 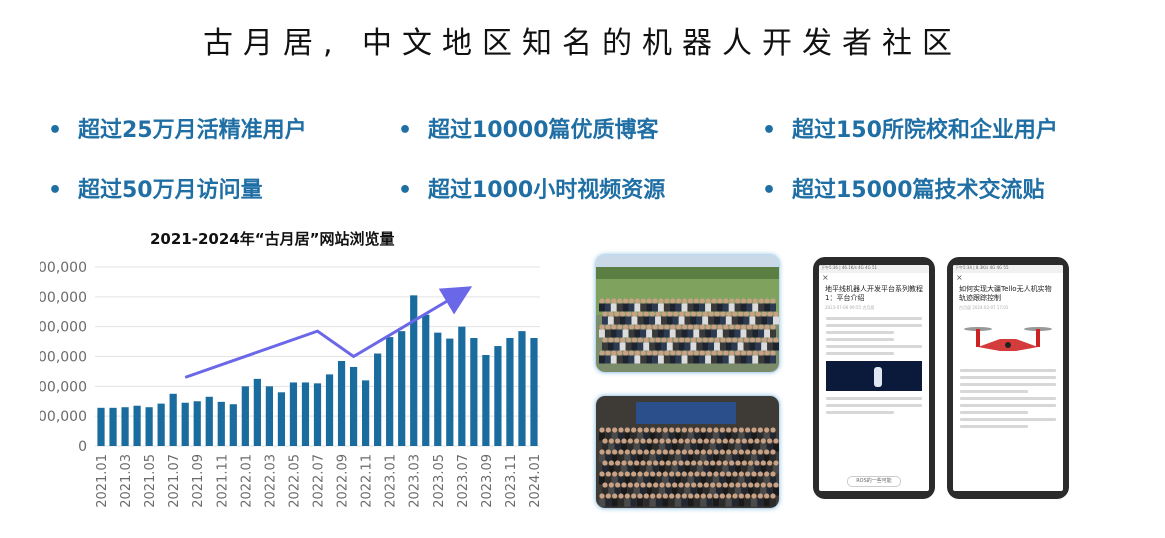 I want to click on group-photo-indoor, so click(x=687, y=452).